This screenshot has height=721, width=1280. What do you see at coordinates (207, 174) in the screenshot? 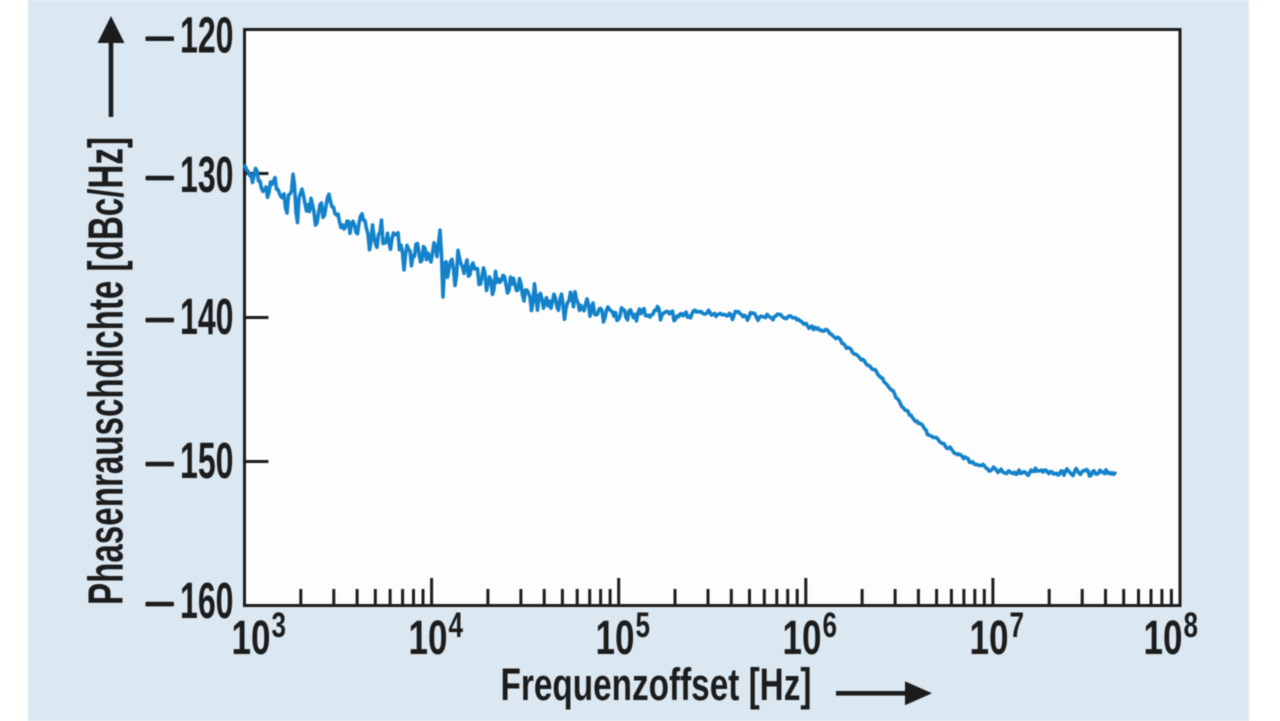
I see `svg-text: 130` at bounding box center [207, 174].